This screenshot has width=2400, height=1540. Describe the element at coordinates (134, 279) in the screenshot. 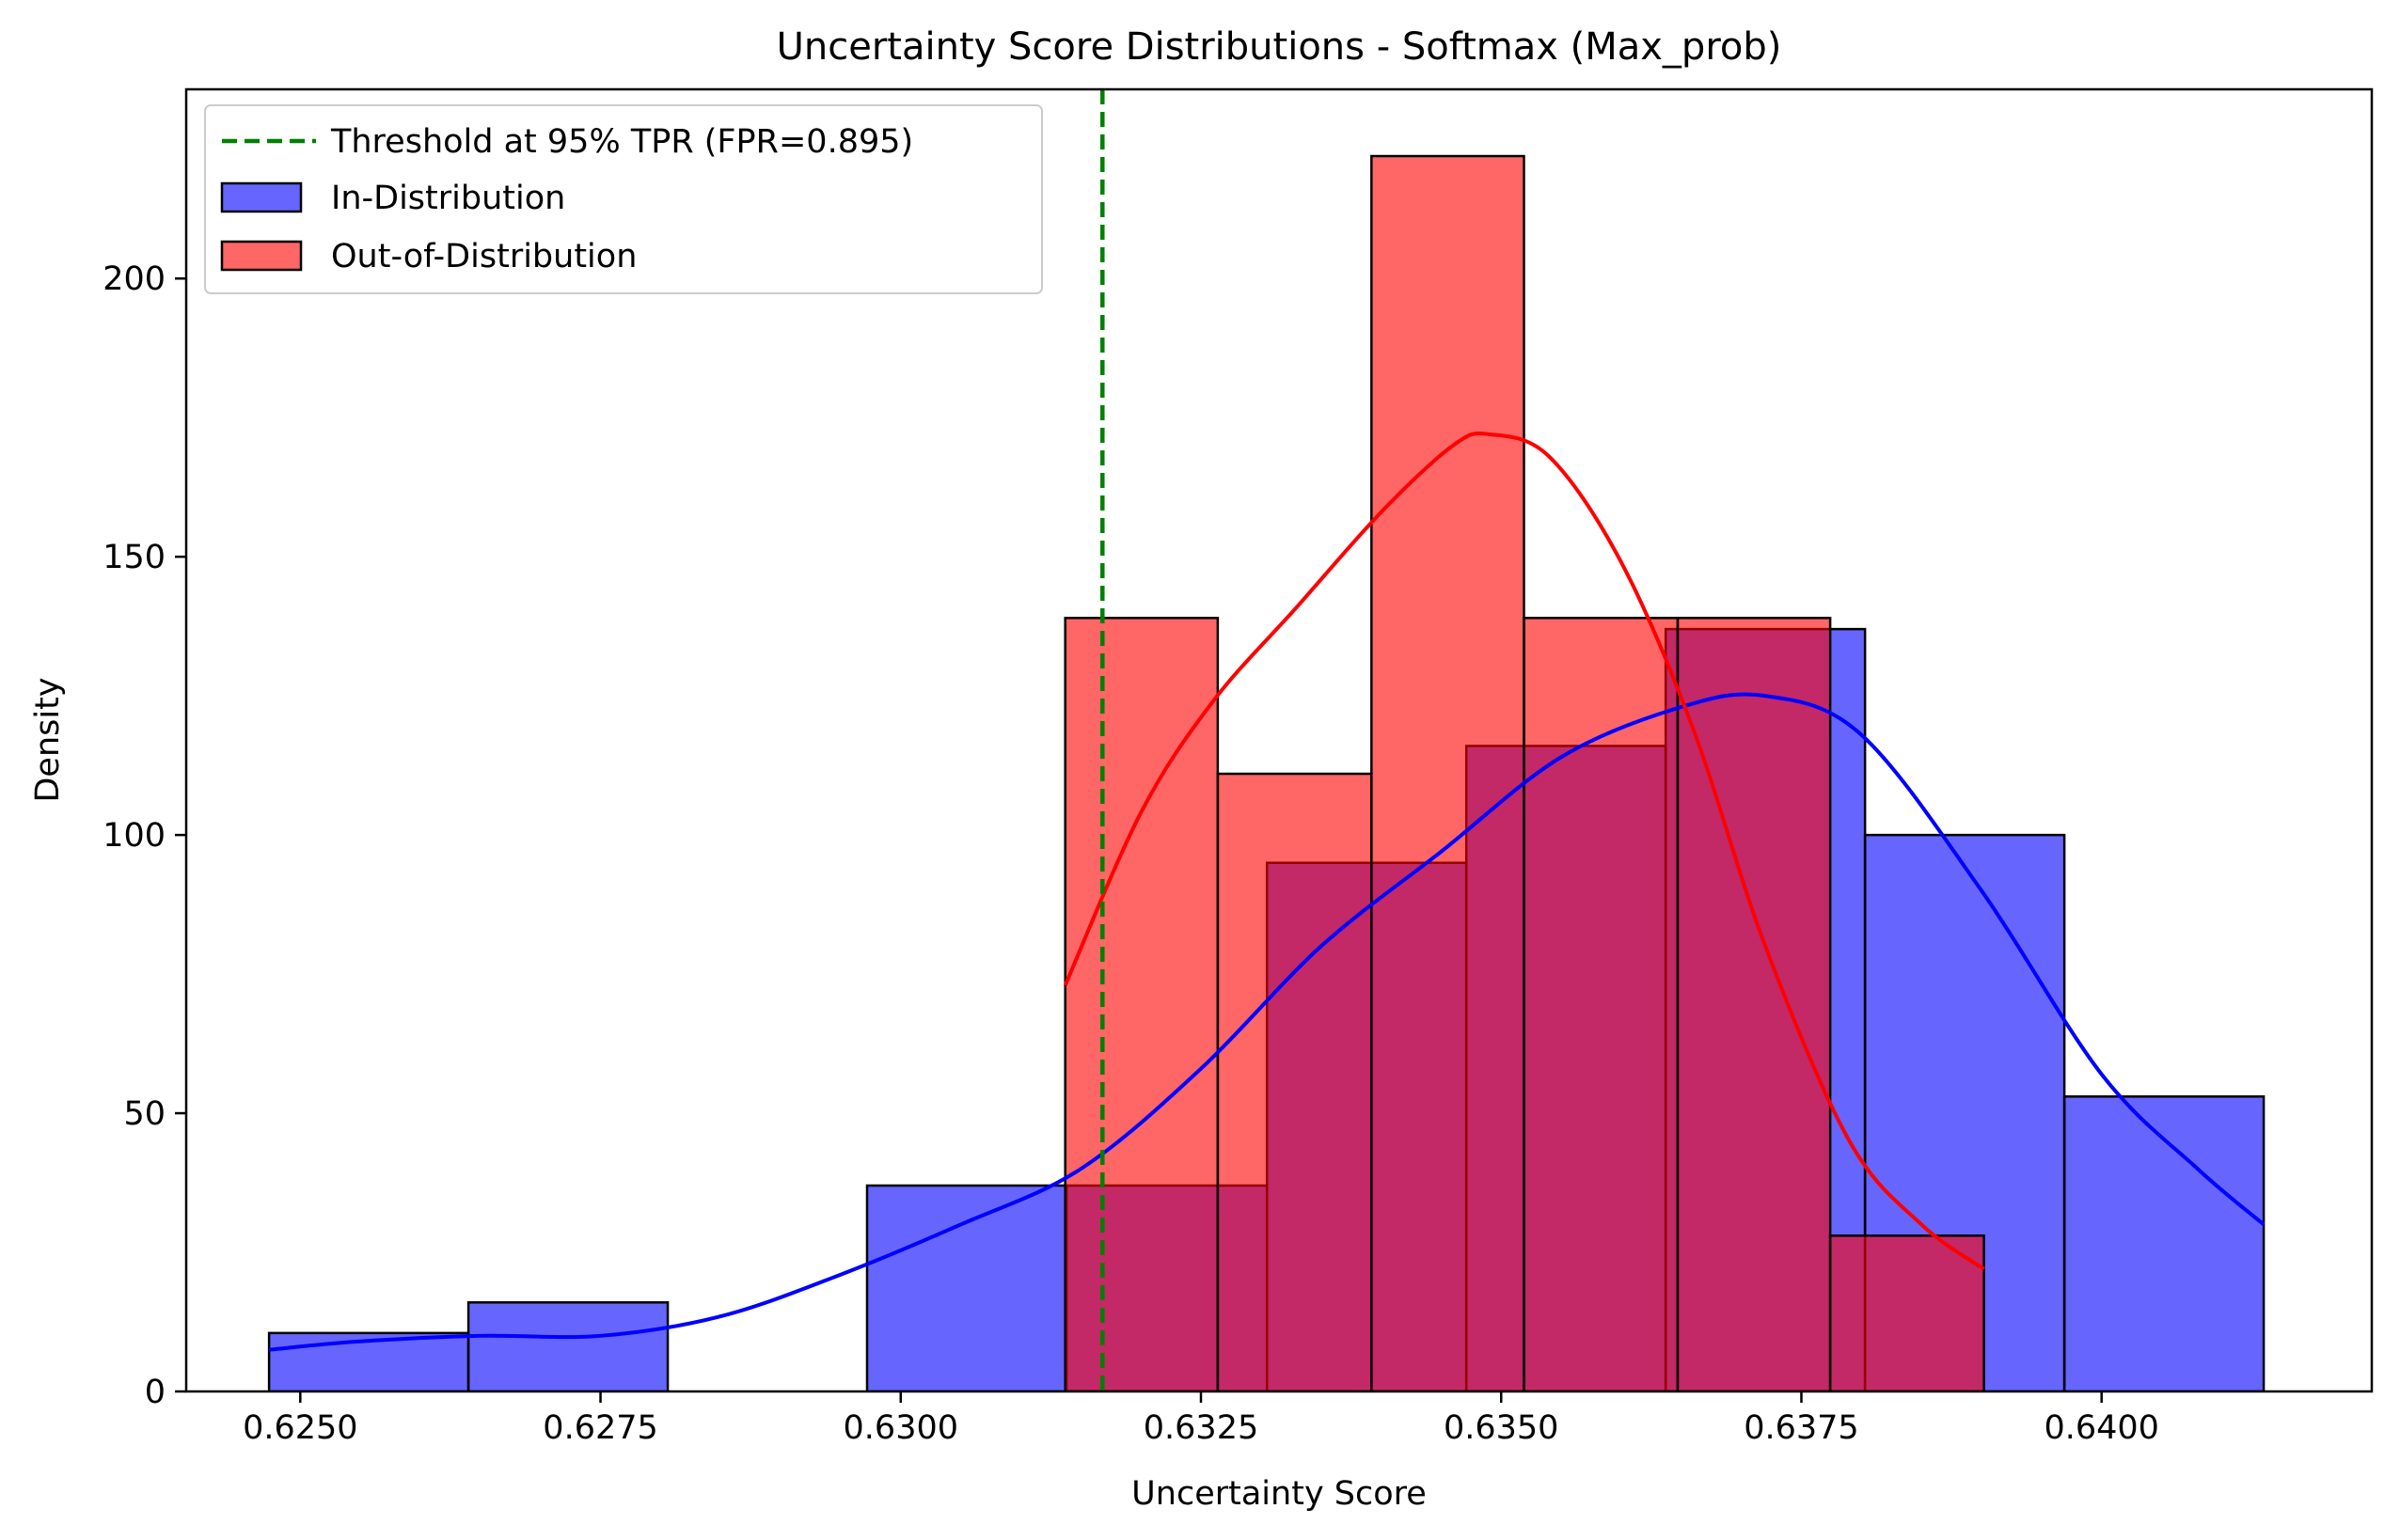

I see `y-tick-label: 200` at that location.